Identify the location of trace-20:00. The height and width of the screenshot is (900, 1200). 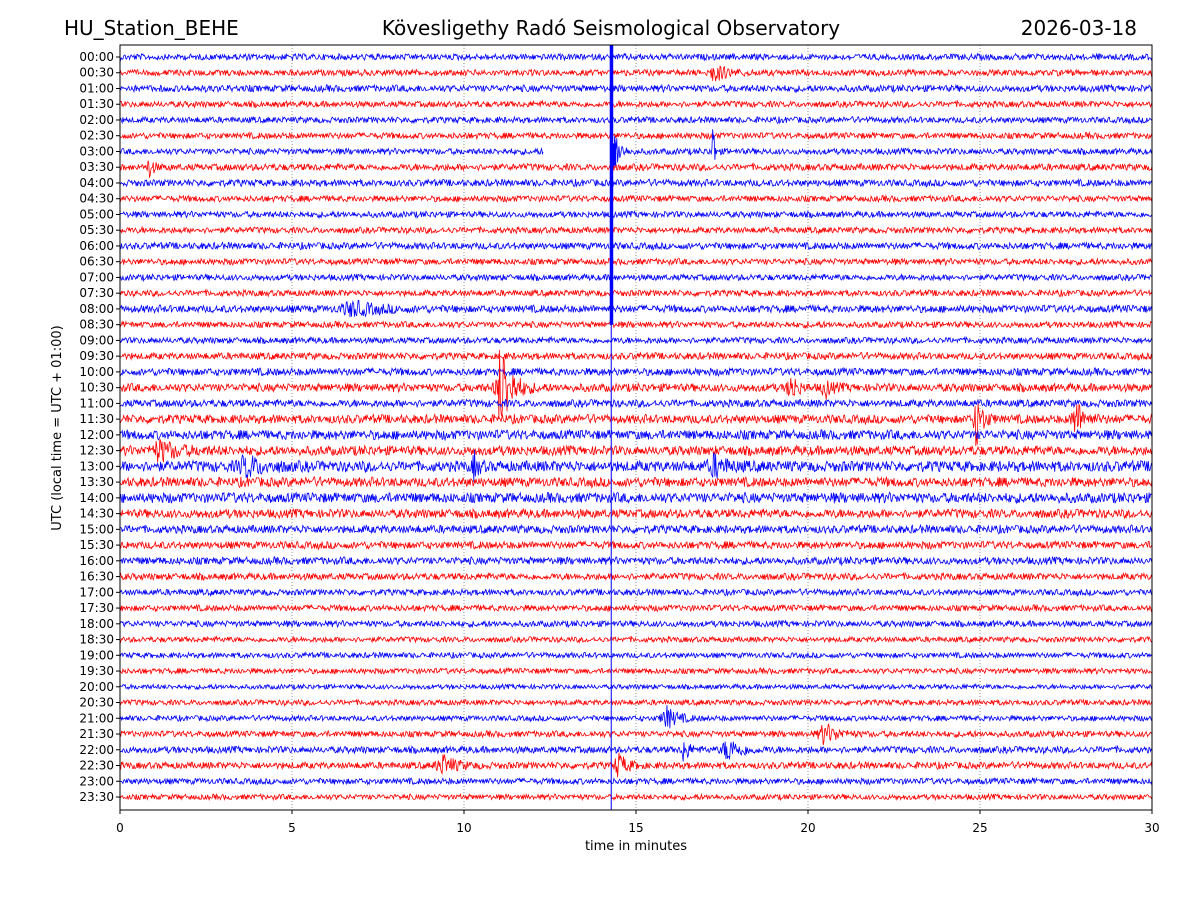
(636, 686).